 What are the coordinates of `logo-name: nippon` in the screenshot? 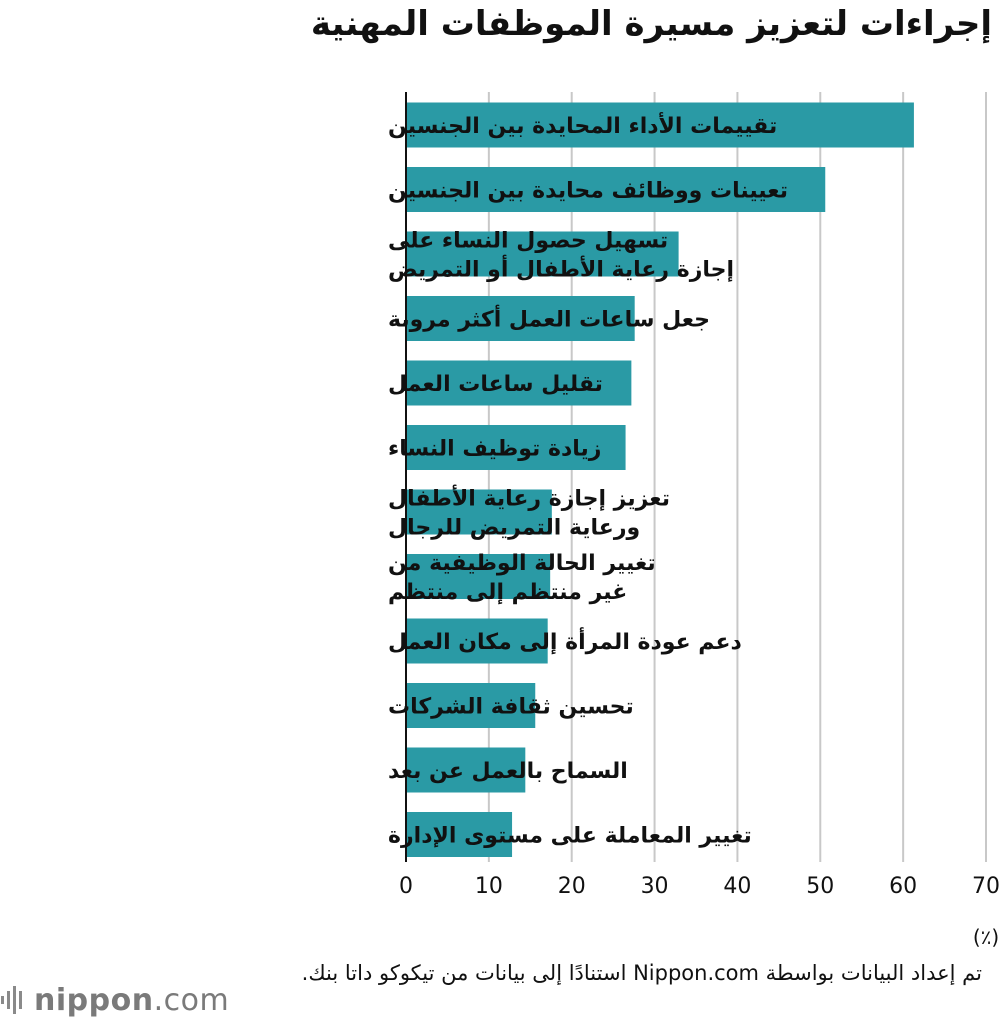 It's located at (94, 1000).